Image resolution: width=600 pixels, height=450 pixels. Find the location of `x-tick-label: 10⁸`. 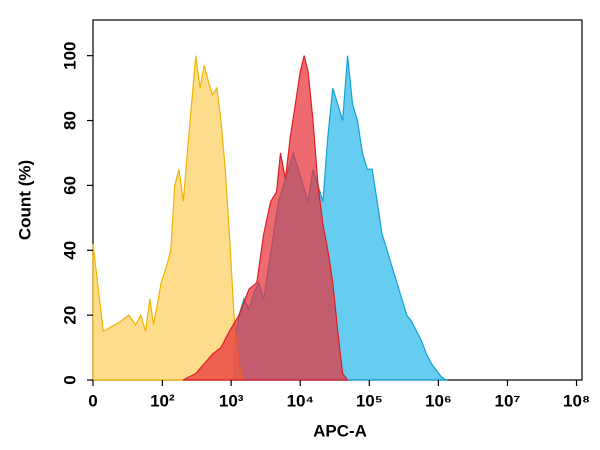

x-tick-label: 10⁸ is located at coordinates (576, 400).